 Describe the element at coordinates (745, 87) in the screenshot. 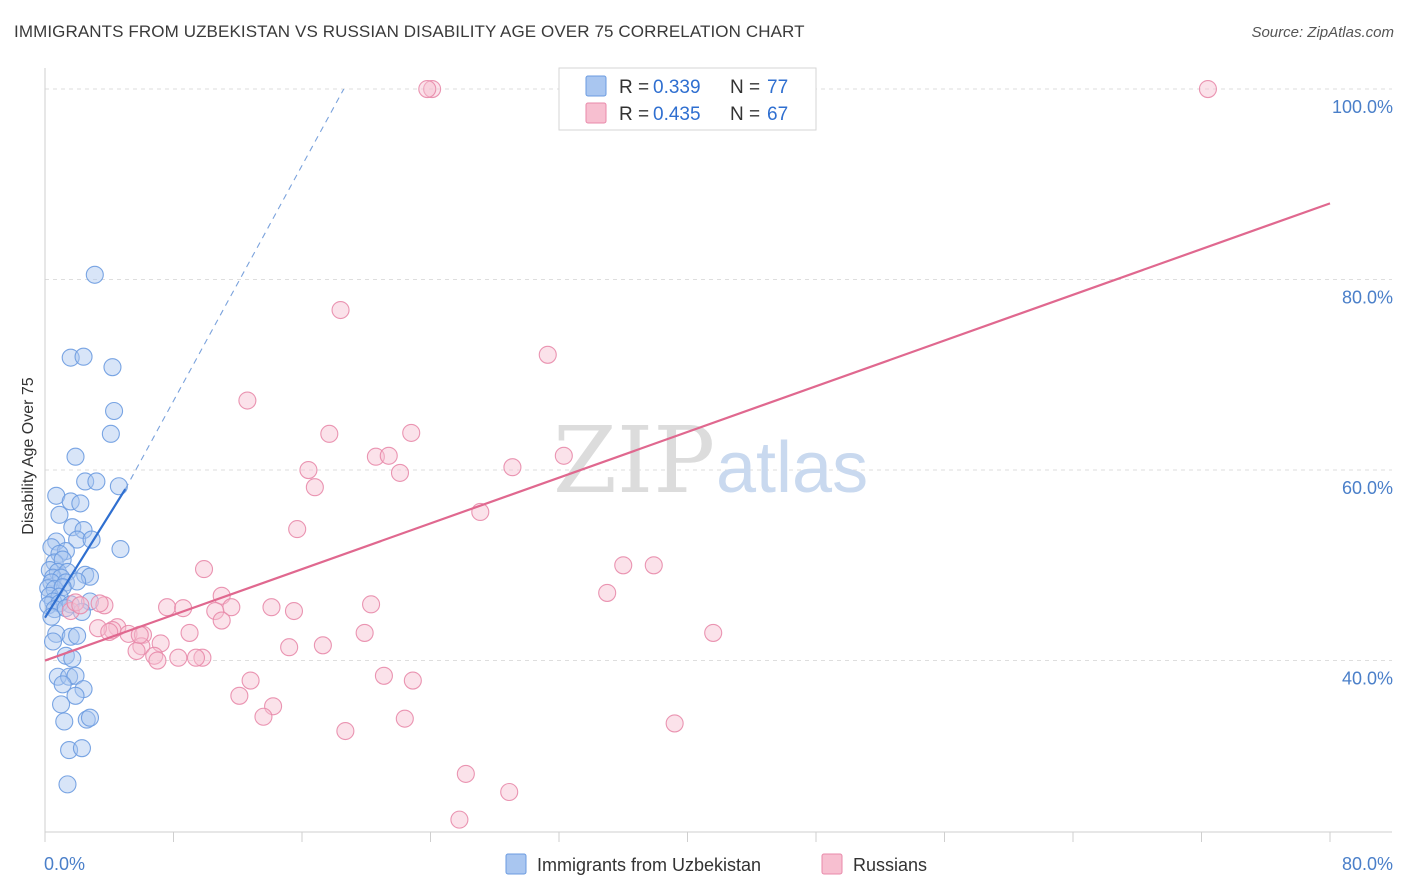

I see `legend-n-label-1: N =` at that location.